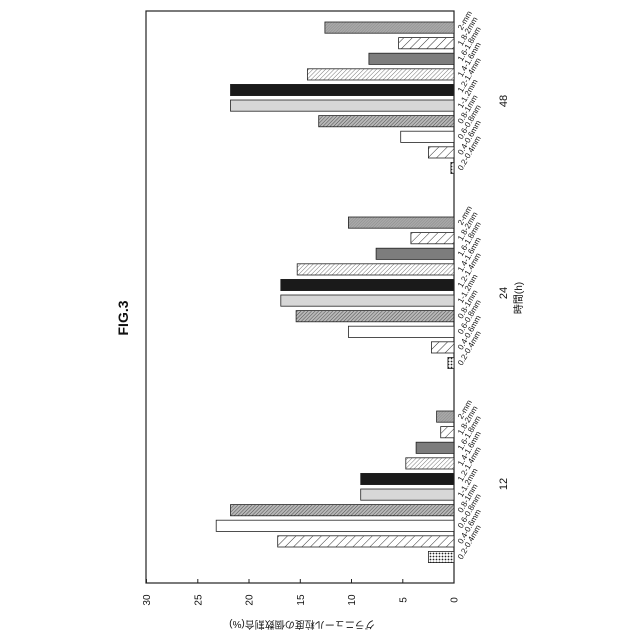 This screenshot has width=640, height=640. Describe the element at coordinates (401, 222) in the screenshot. I see `bar-24h-2-mm` at that location.